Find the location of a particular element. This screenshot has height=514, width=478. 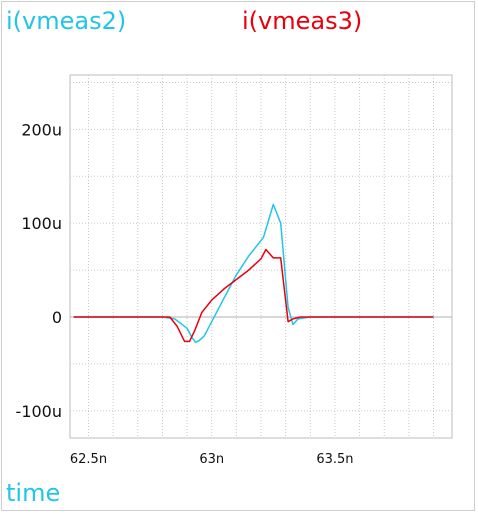

y-tick-label: 0 is located at coordinates (57, 317).